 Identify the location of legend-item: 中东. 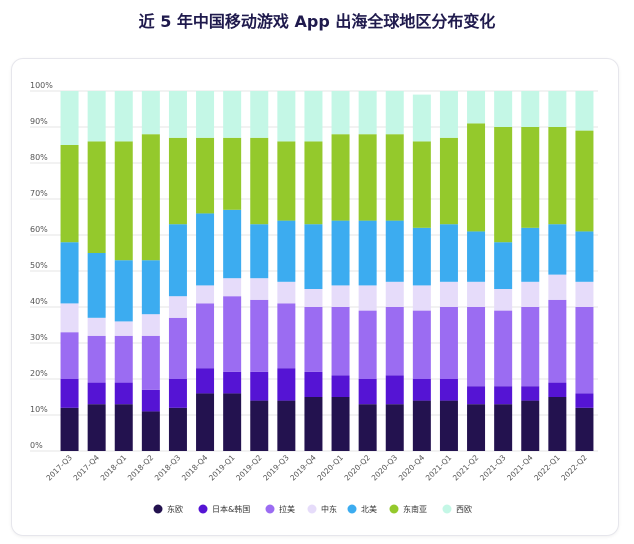
(322, 509).